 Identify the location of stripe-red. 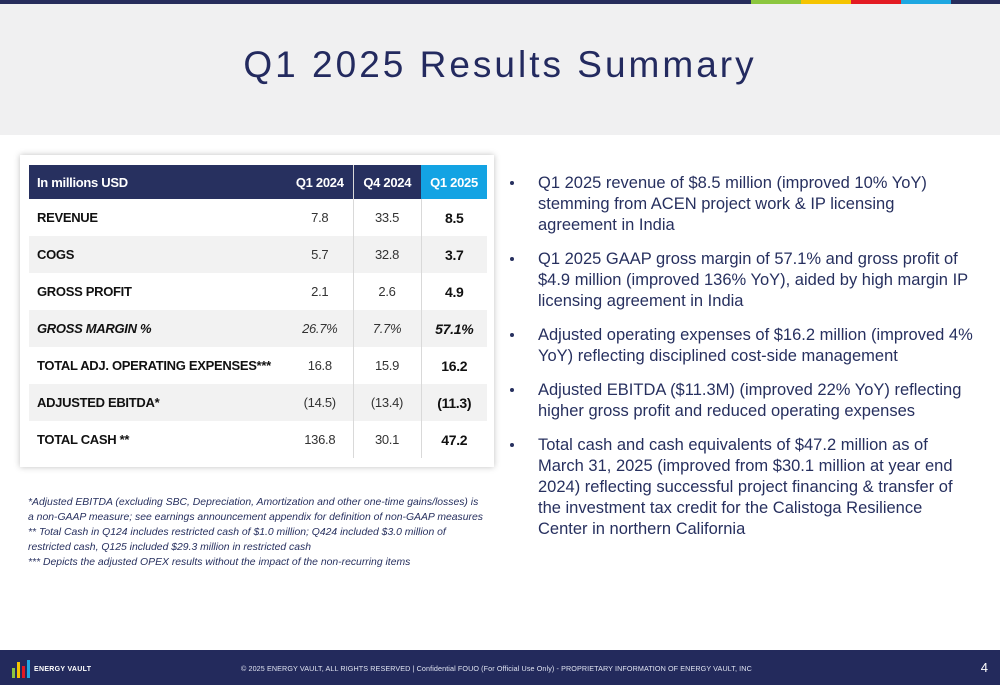
(876, 2).